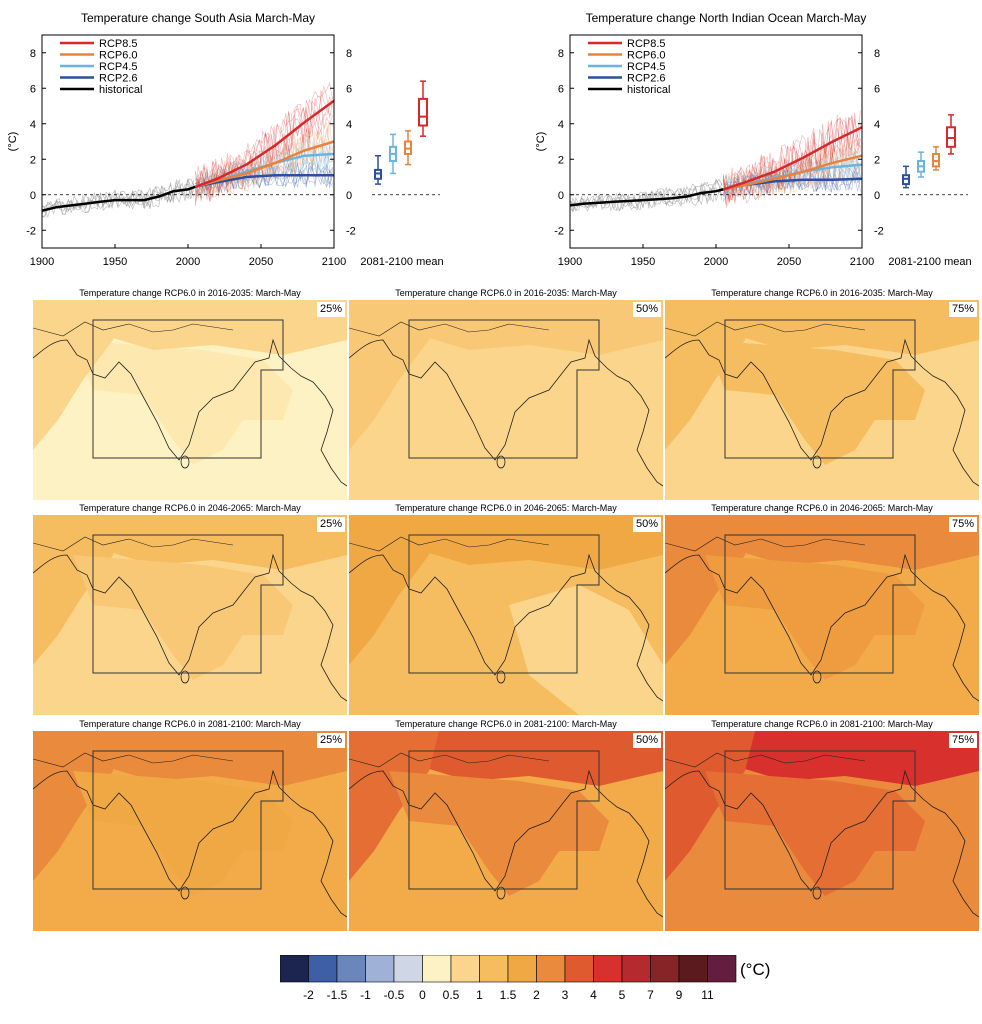 Image resolution: width=982 pixels, height=1024 pixels. I want to click on colorbar-tick-label: 2, so click(536, 995).